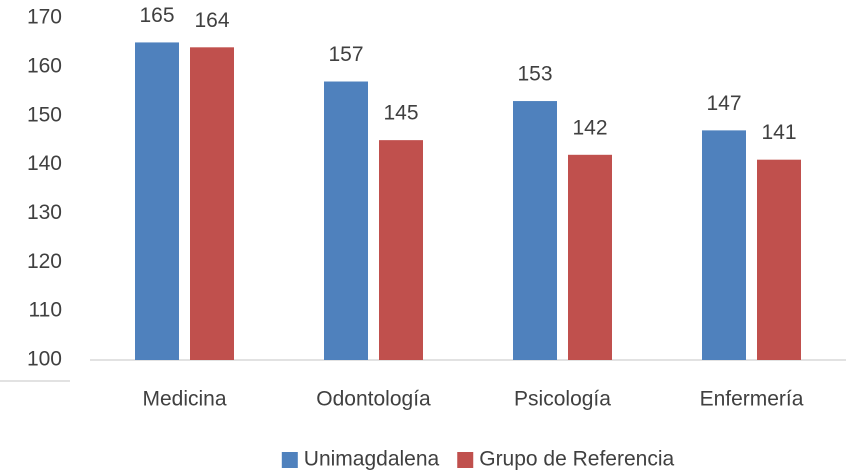  What do you see at coordinates (372, 459) in the screenshot?
I see `legend-label: Unimagdalena` at bounding box center [372, 459].